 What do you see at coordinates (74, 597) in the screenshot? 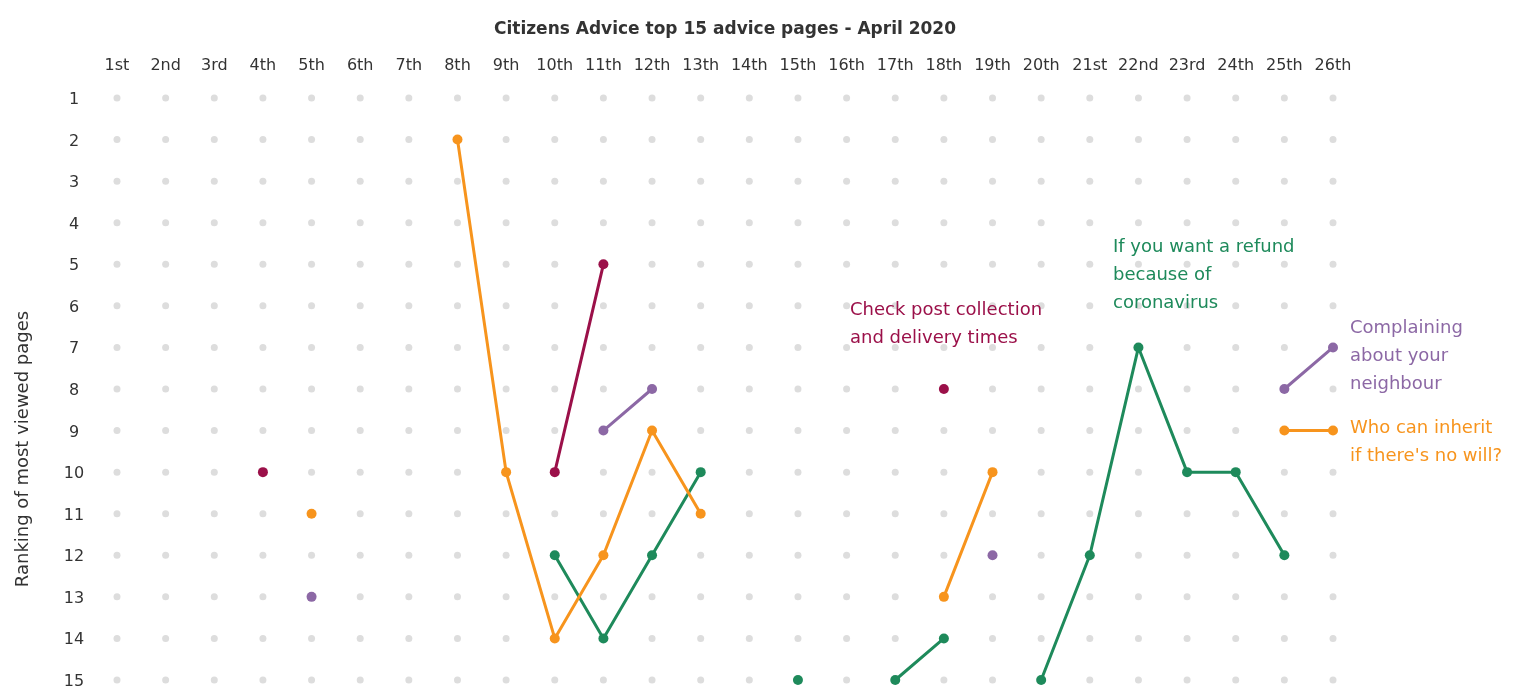
I see `y-tick-label: 13` at bounding box center [74, 597].